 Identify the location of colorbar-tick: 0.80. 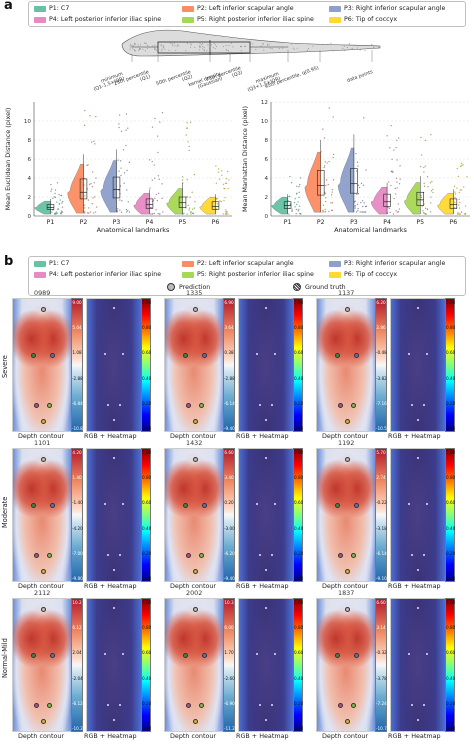
(147, 328).